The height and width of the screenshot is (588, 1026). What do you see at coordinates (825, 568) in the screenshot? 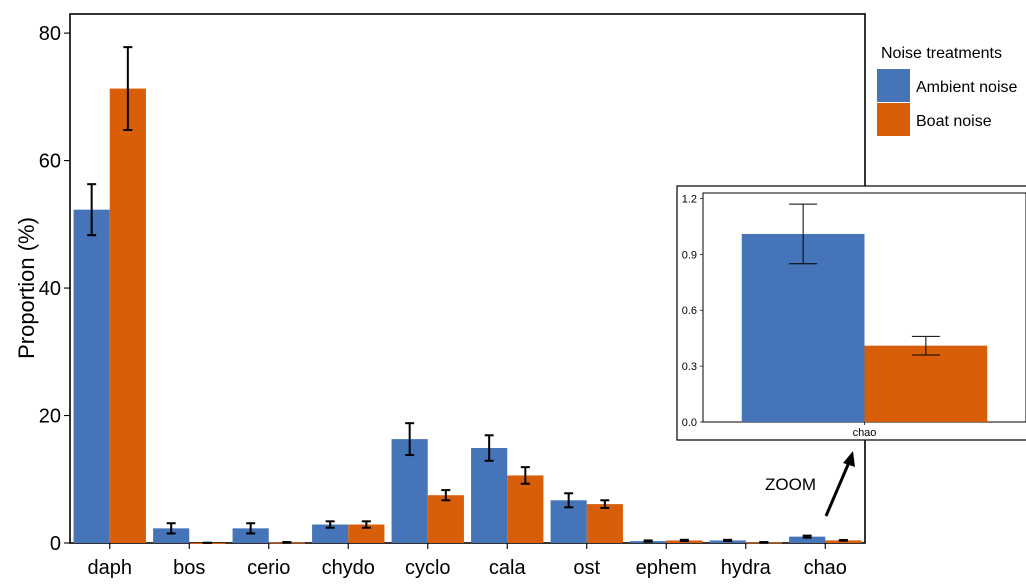
I see `x-tick-label-chao: chao` at bounding box center [825, 568].